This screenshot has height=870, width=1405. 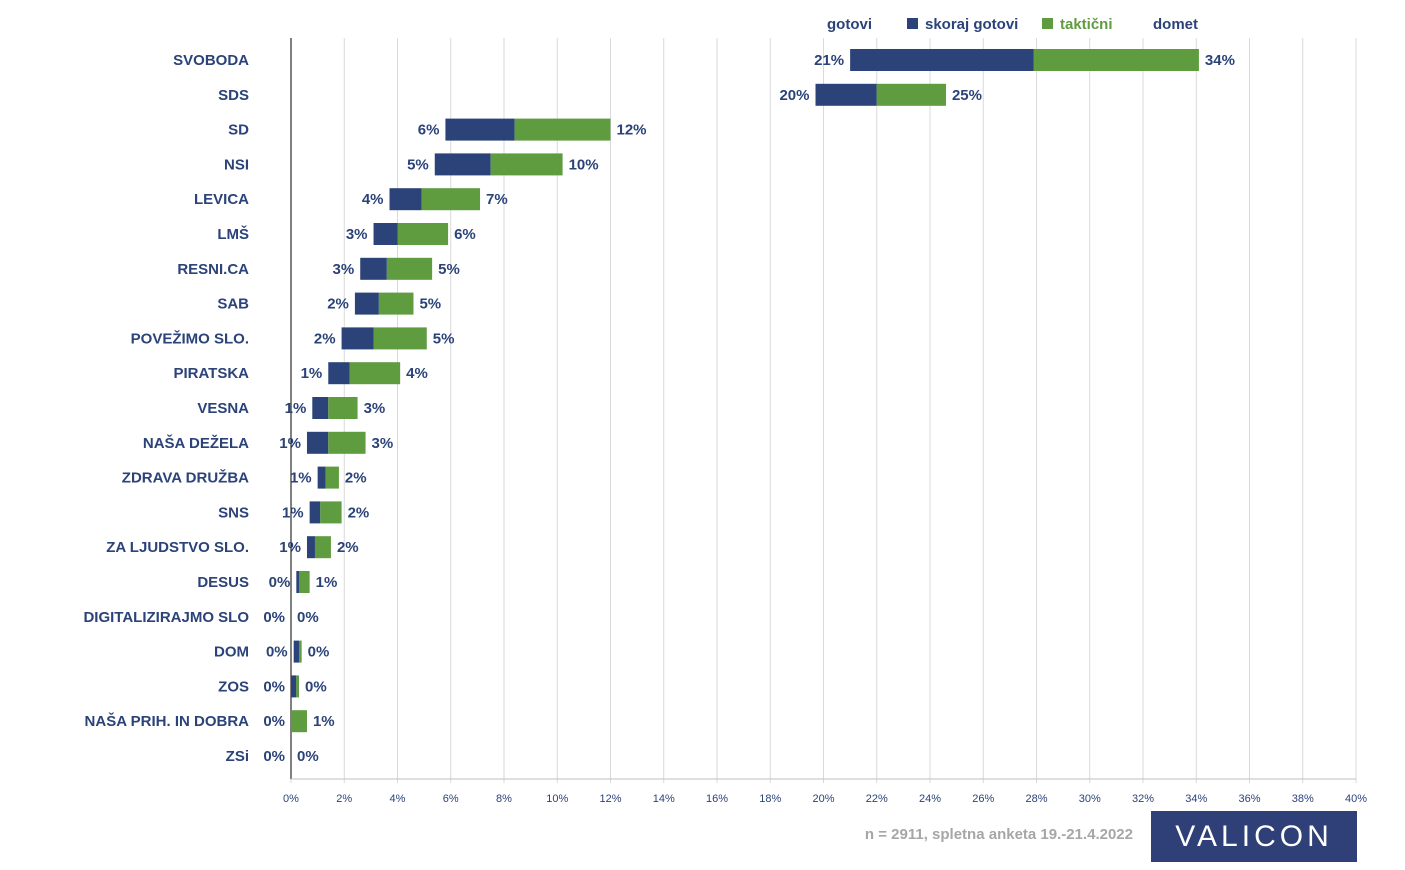 What do you see at coordinates (418, 164) in the screenshot?
I see `gotovi-label: 5%` at bounding box center [418, 164].